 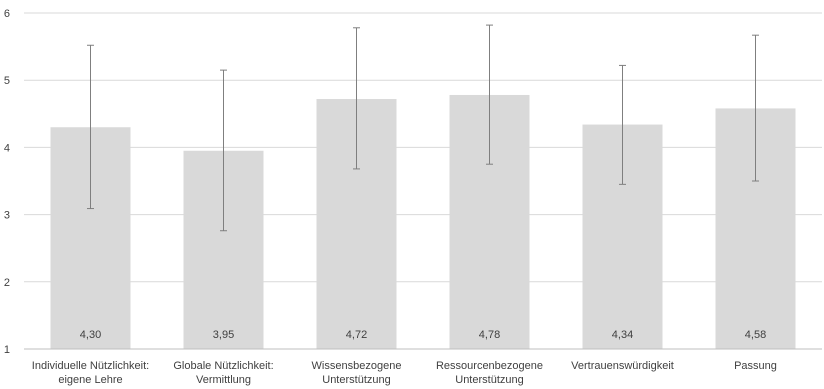 I want to click on data-label: 3,95, so click(x=223, y=335).